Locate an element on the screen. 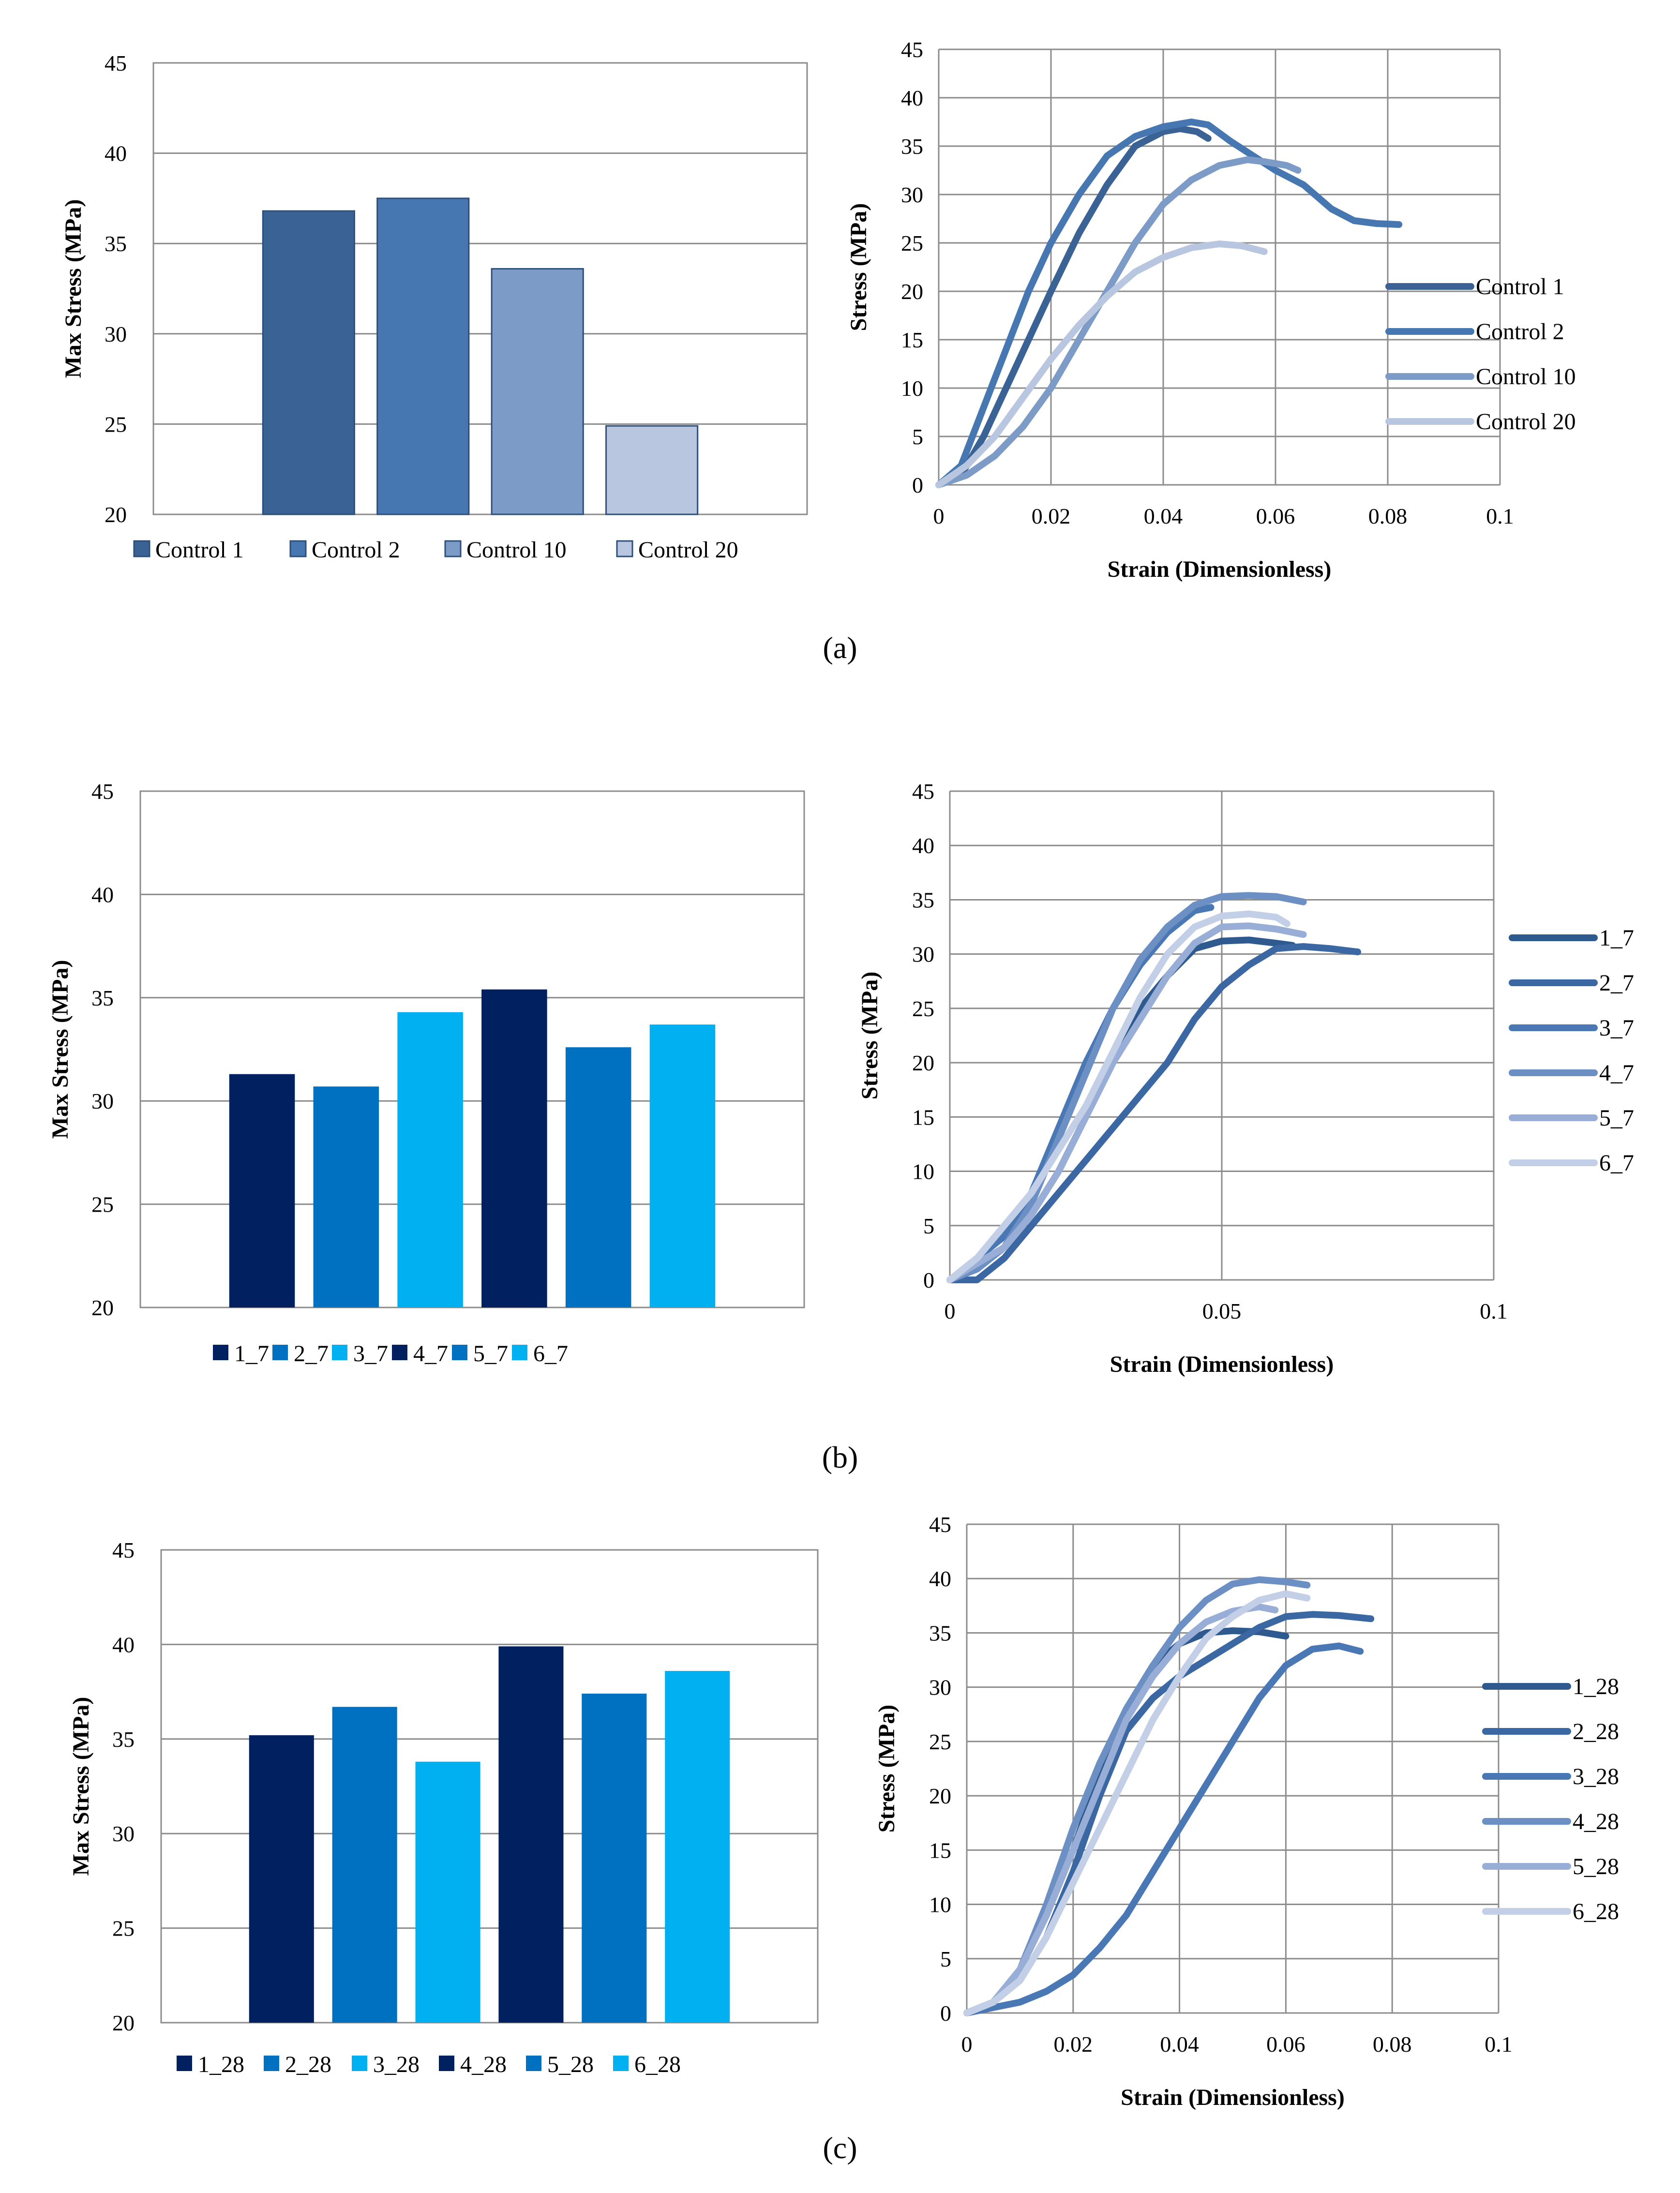  plot-frame is located at coordinates (490, 1786).